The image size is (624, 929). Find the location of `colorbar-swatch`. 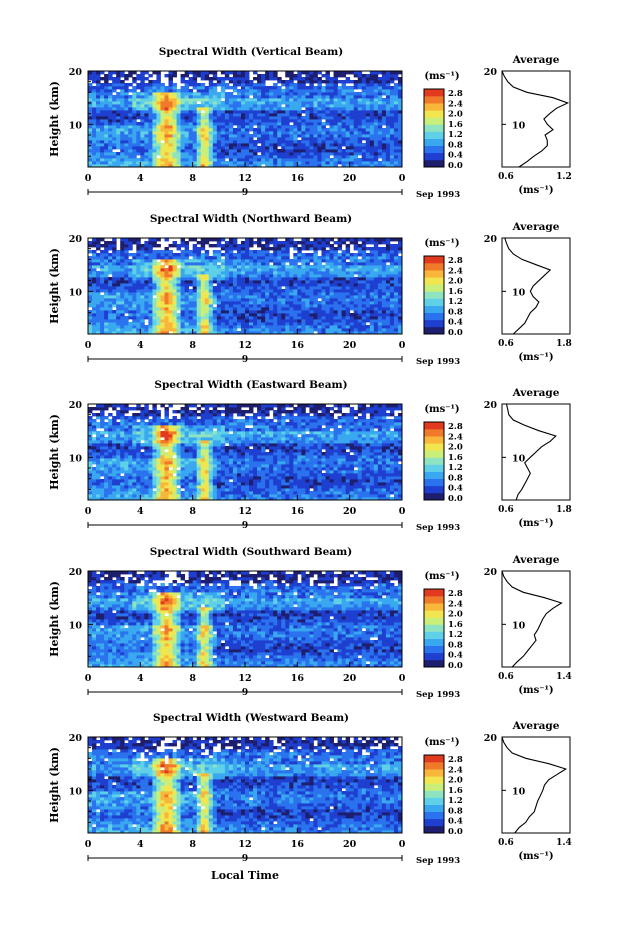

colorbar-swatch is located at coordinates (434, 316).